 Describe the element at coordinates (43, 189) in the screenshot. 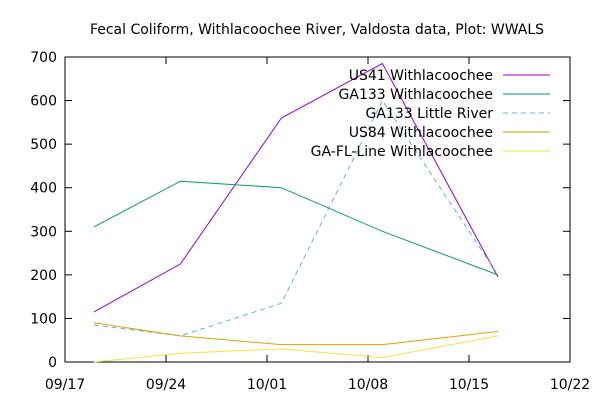

I see `y-tick-label: 400` at that location.